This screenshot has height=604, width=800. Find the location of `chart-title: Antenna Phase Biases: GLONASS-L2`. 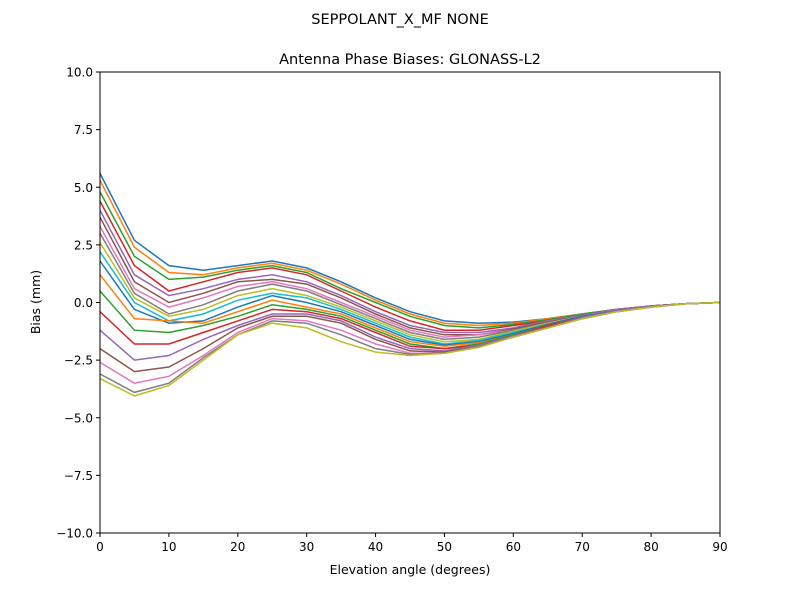

chart-title: Antenna Phase Biases: GLONASS-L2 is located at coordinates (410, 60).